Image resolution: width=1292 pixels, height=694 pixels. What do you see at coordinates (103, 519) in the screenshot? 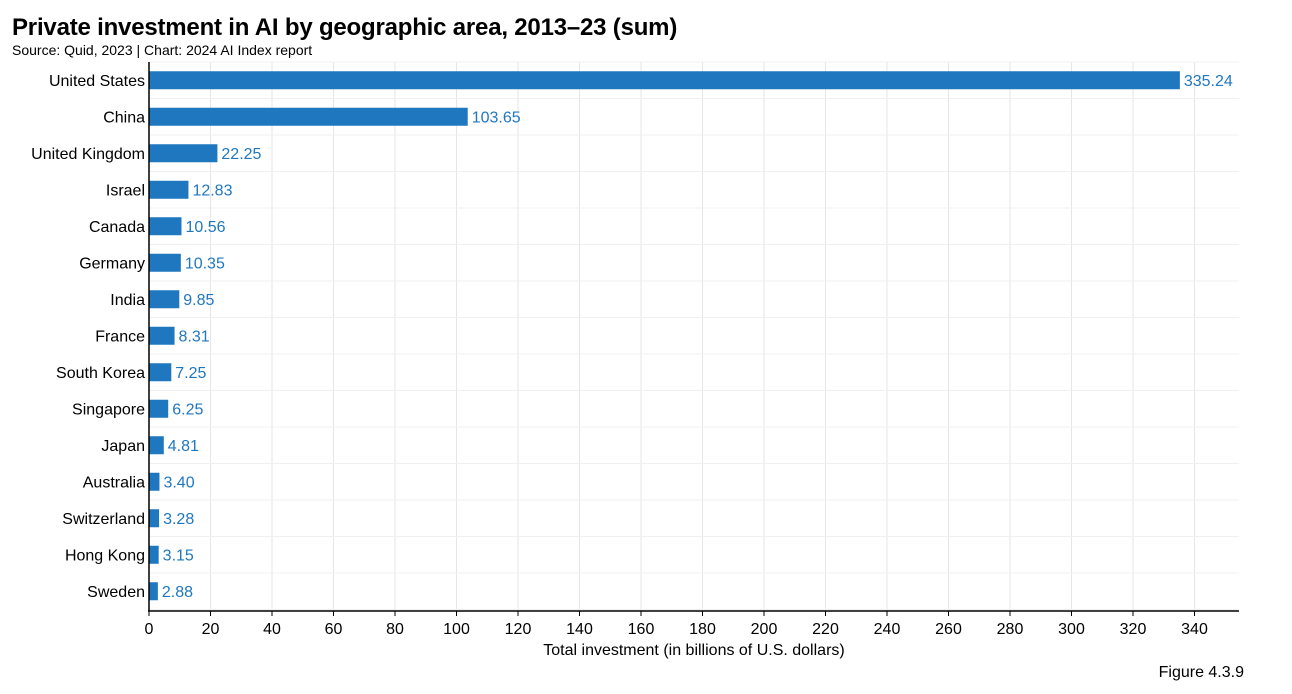
I see `category-label: Switzerland` at bounding box center [103, 519].